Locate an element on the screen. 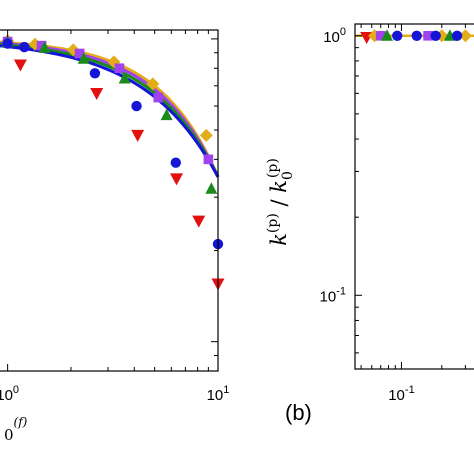 The width and height of the screenshot is (474, 474). panel-label-b: (b) is located at coordinates (298, 412).